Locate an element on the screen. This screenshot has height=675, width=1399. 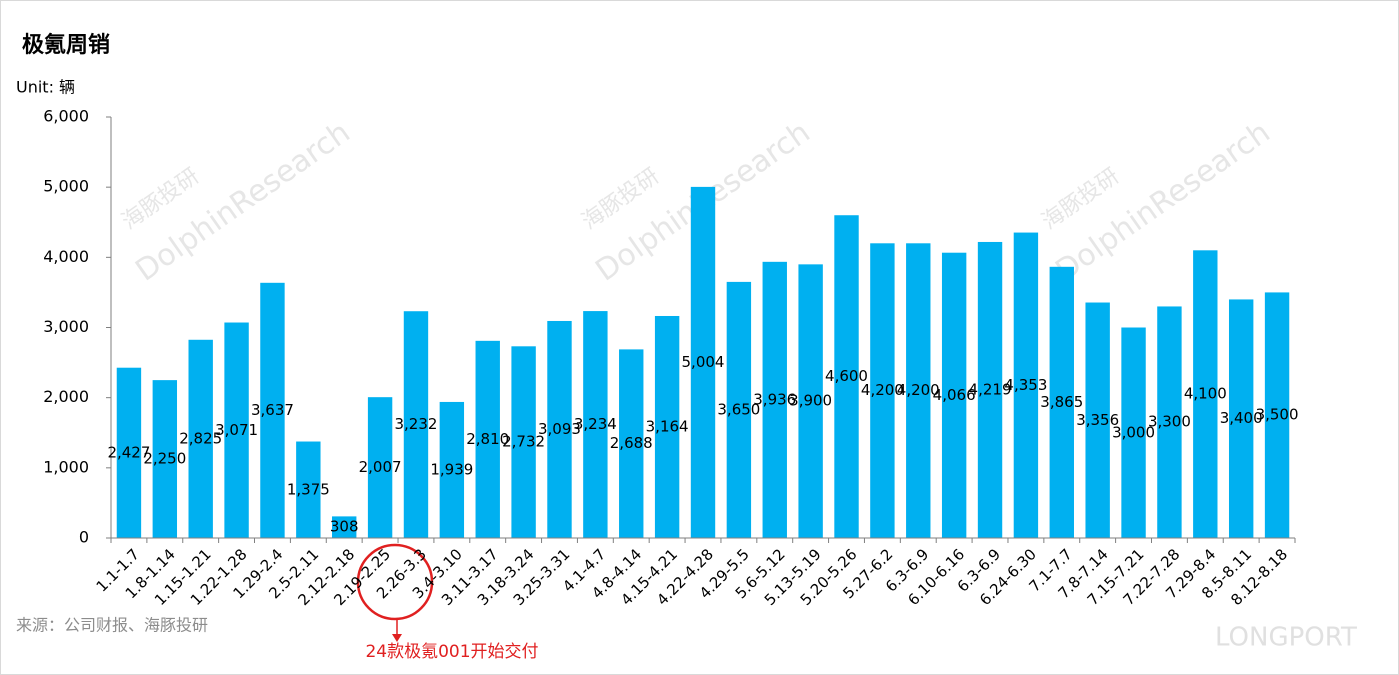
data-label: 2,732 is located at coordinates (523, 442).